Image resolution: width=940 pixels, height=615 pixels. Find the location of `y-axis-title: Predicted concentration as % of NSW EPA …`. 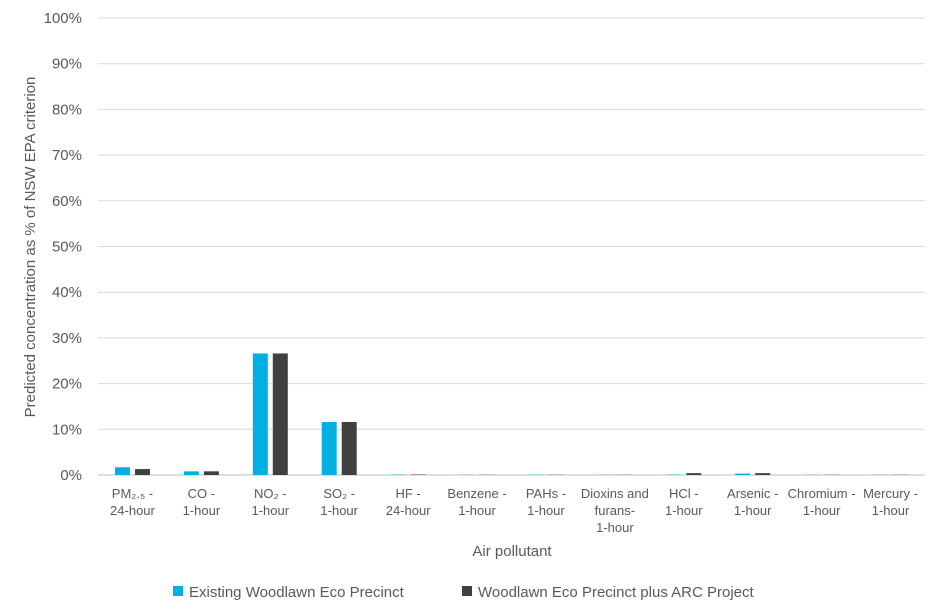

y-axis-title: Predicted concentration as % of NSW EPA … is located at coordinates (30, 247).